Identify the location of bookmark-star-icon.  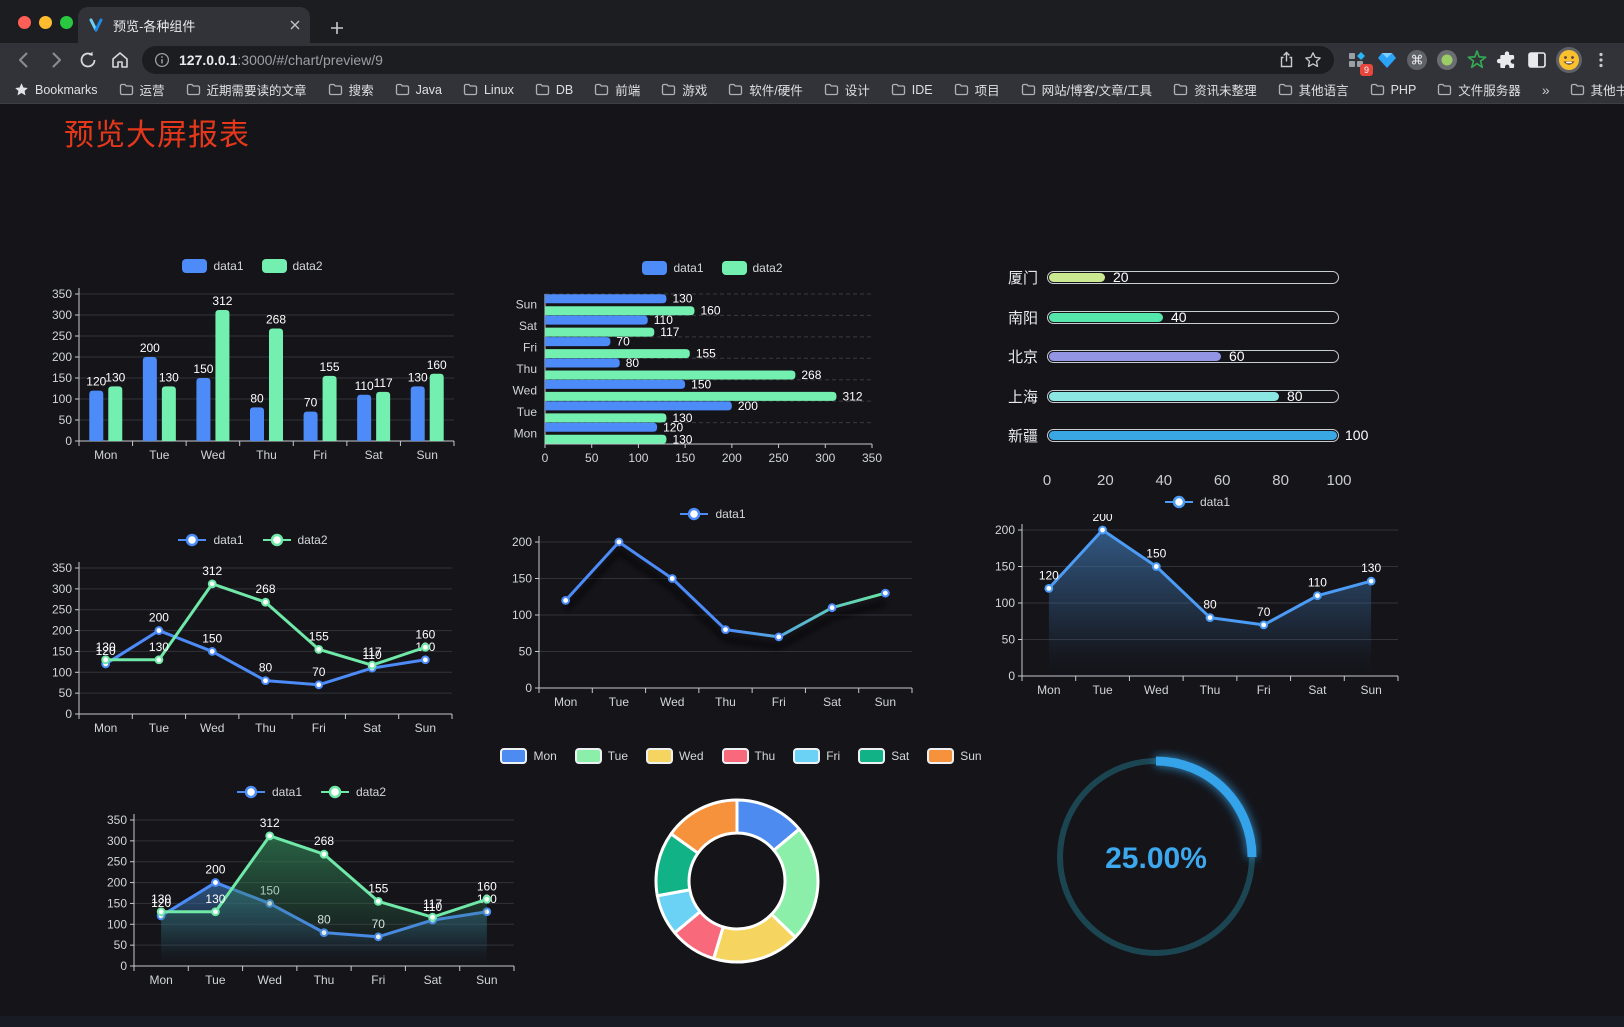
(1313, 60).